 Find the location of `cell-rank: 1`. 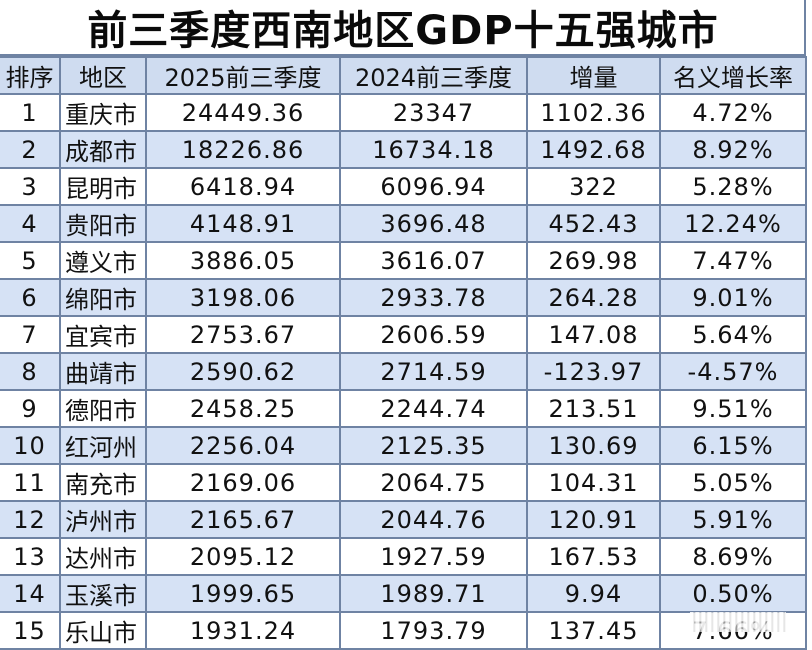

cell-rank: 1 is located at coordinates (30, 112).